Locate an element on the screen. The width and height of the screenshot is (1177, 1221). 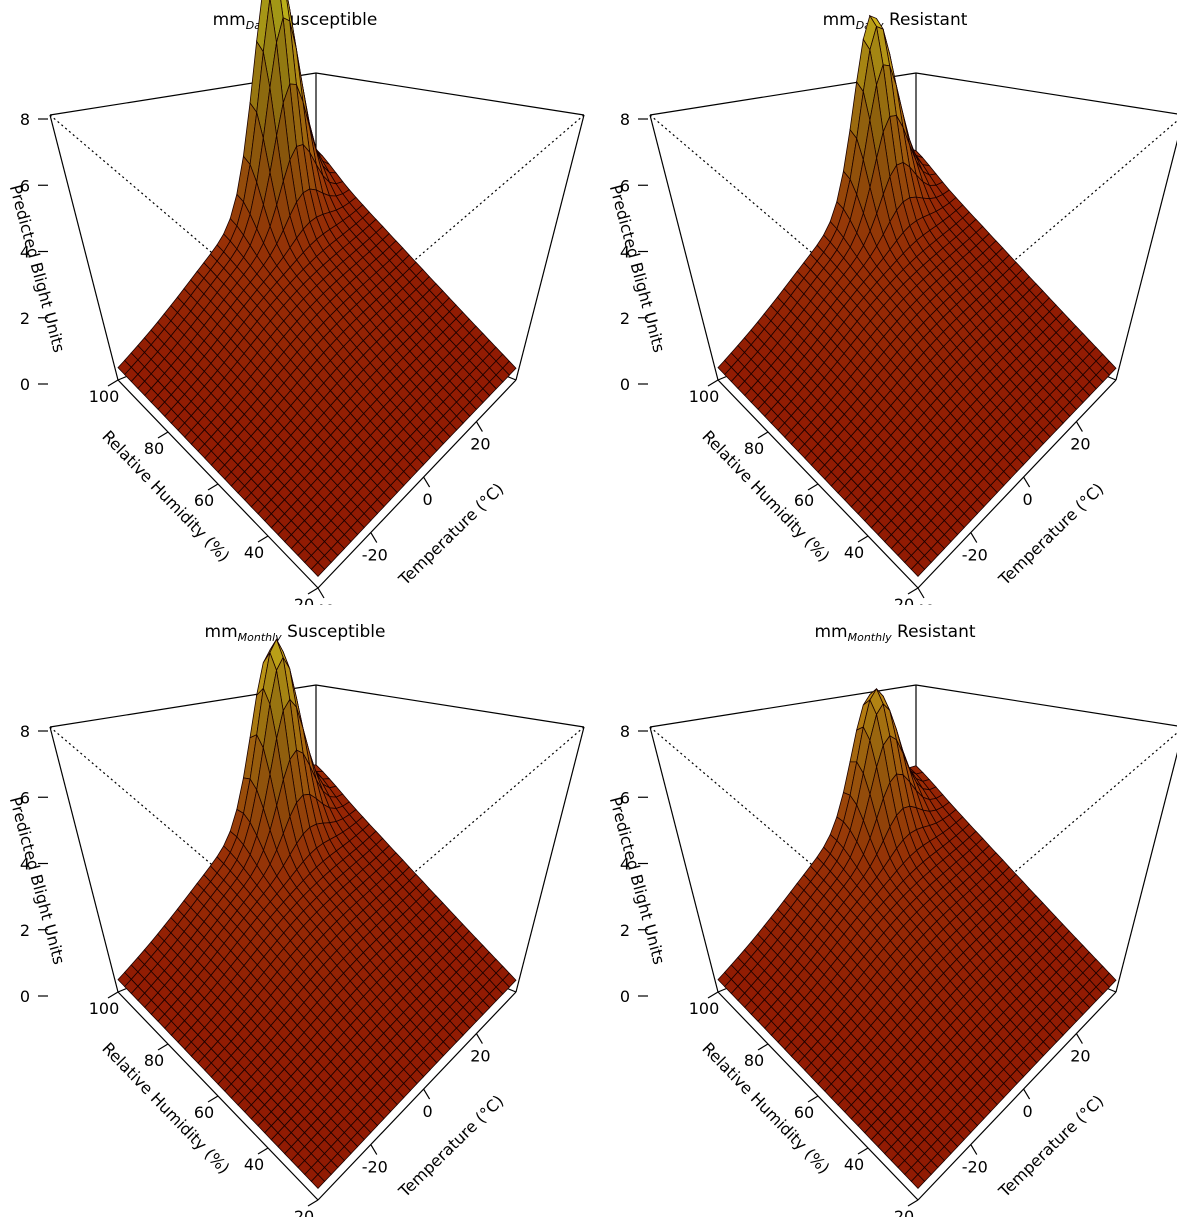
surface-mesh is located at coordinates (917, 938).